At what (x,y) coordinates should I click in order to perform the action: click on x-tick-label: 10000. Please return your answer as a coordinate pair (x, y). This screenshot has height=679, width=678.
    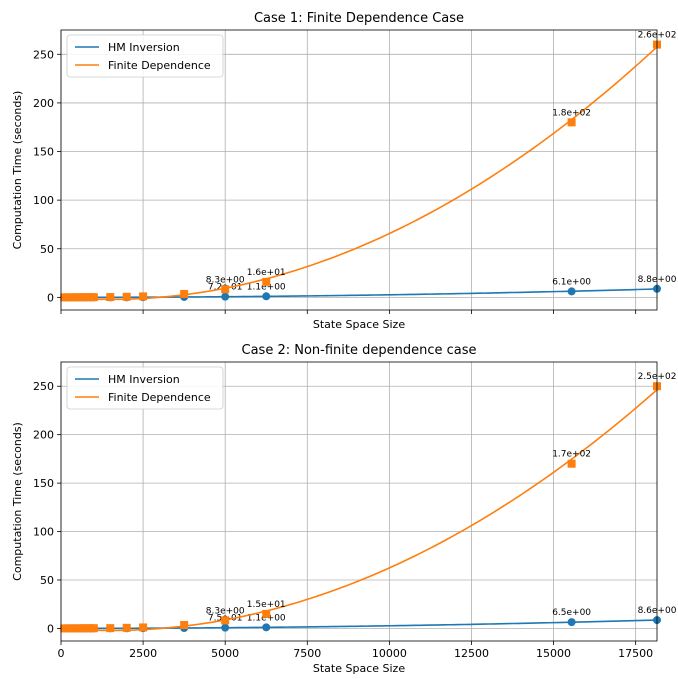
    Looking at the image, I should click on (389, 653).